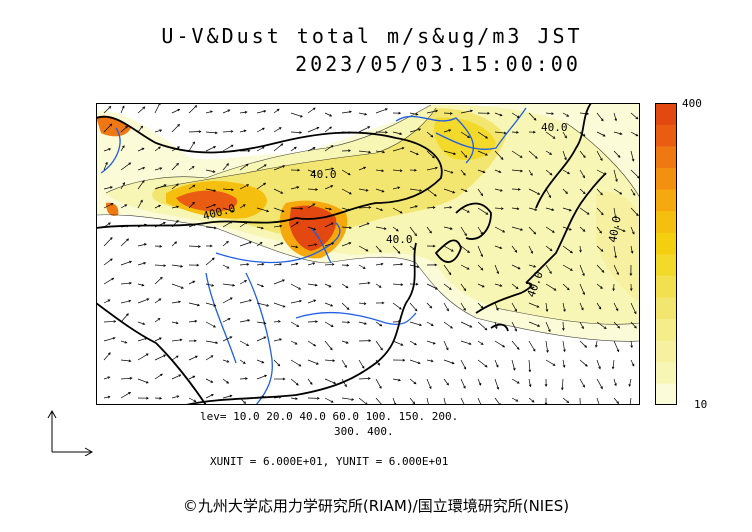 The image size is (752, 532). Describe the element at coordinates (554, 127) in the screenshot. I see `contour-label: 40.0` at that location.